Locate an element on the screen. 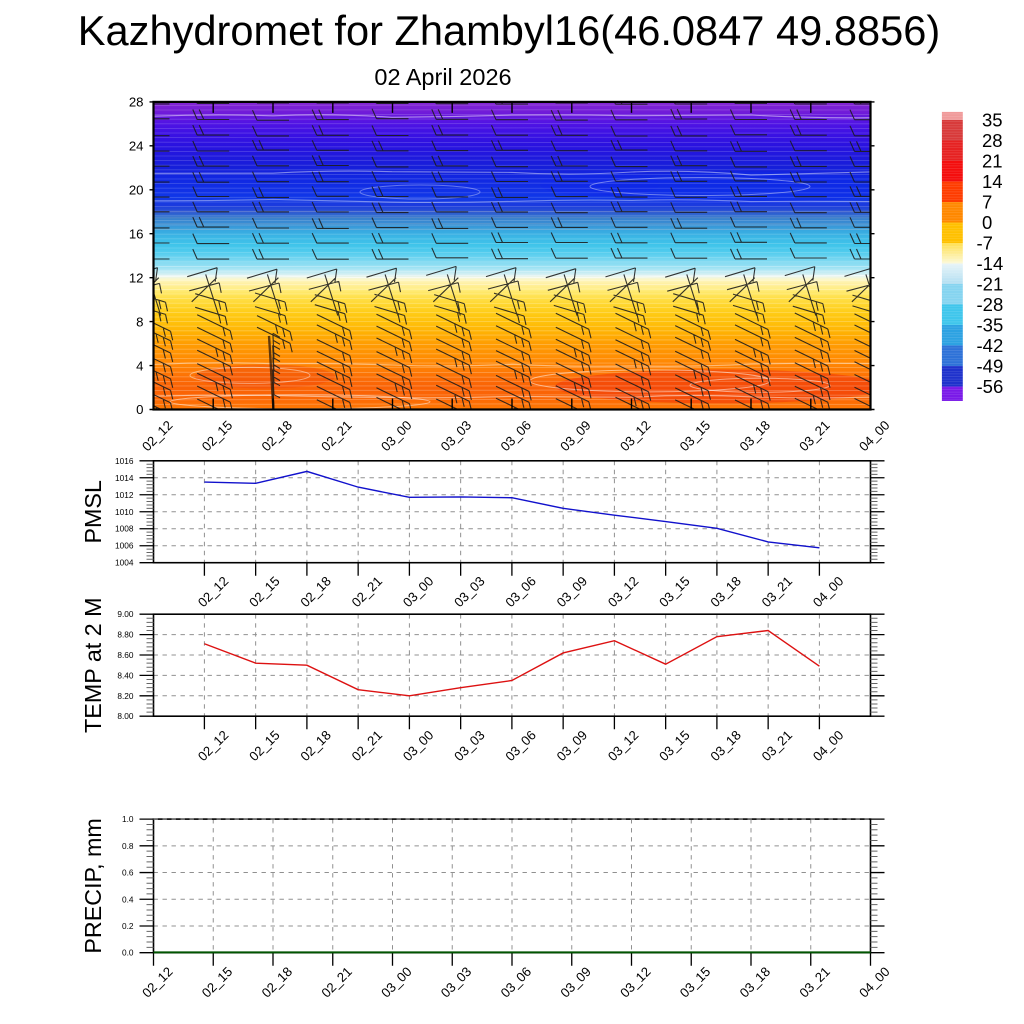 This screenshot has height=1024, width=1024. svg-text: 0.6 is located at coordinates (128, 873).